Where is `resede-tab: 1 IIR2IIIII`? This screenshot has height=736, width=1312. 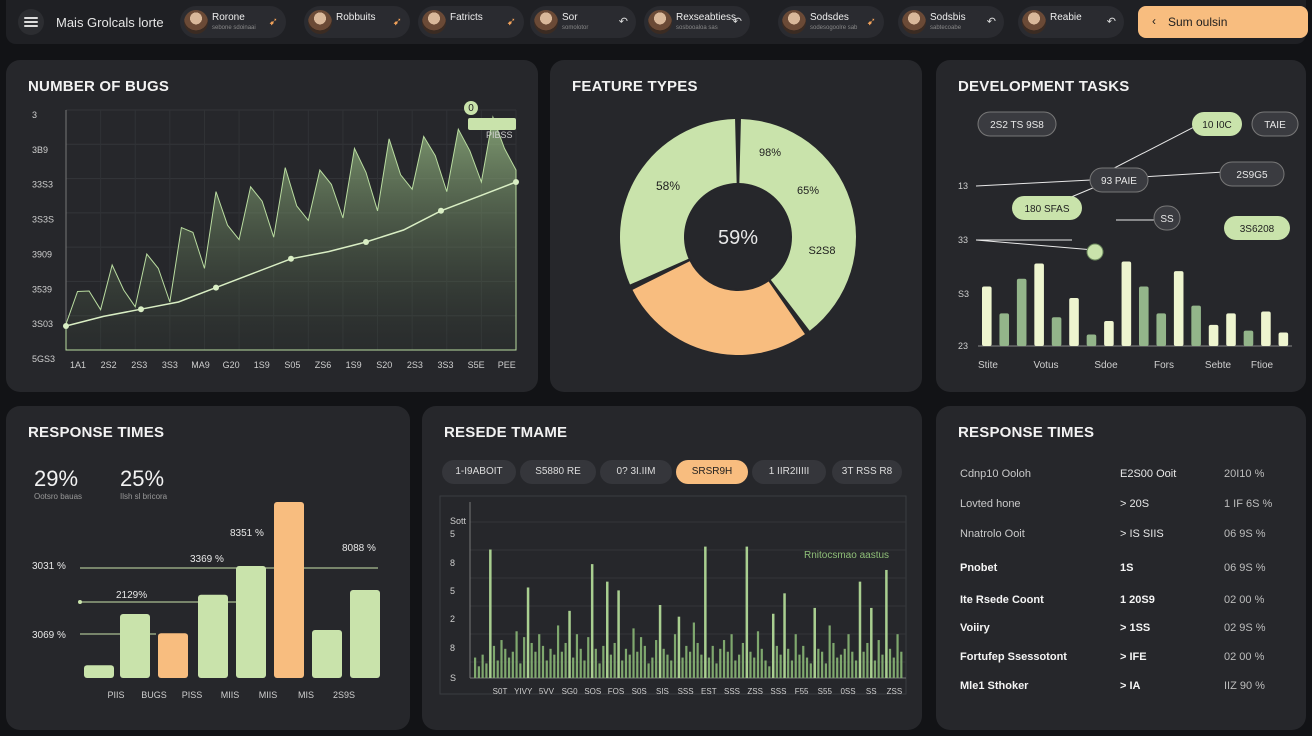 resede-tab: 1 IIR2IIIII is located at coordinates (789, 472).